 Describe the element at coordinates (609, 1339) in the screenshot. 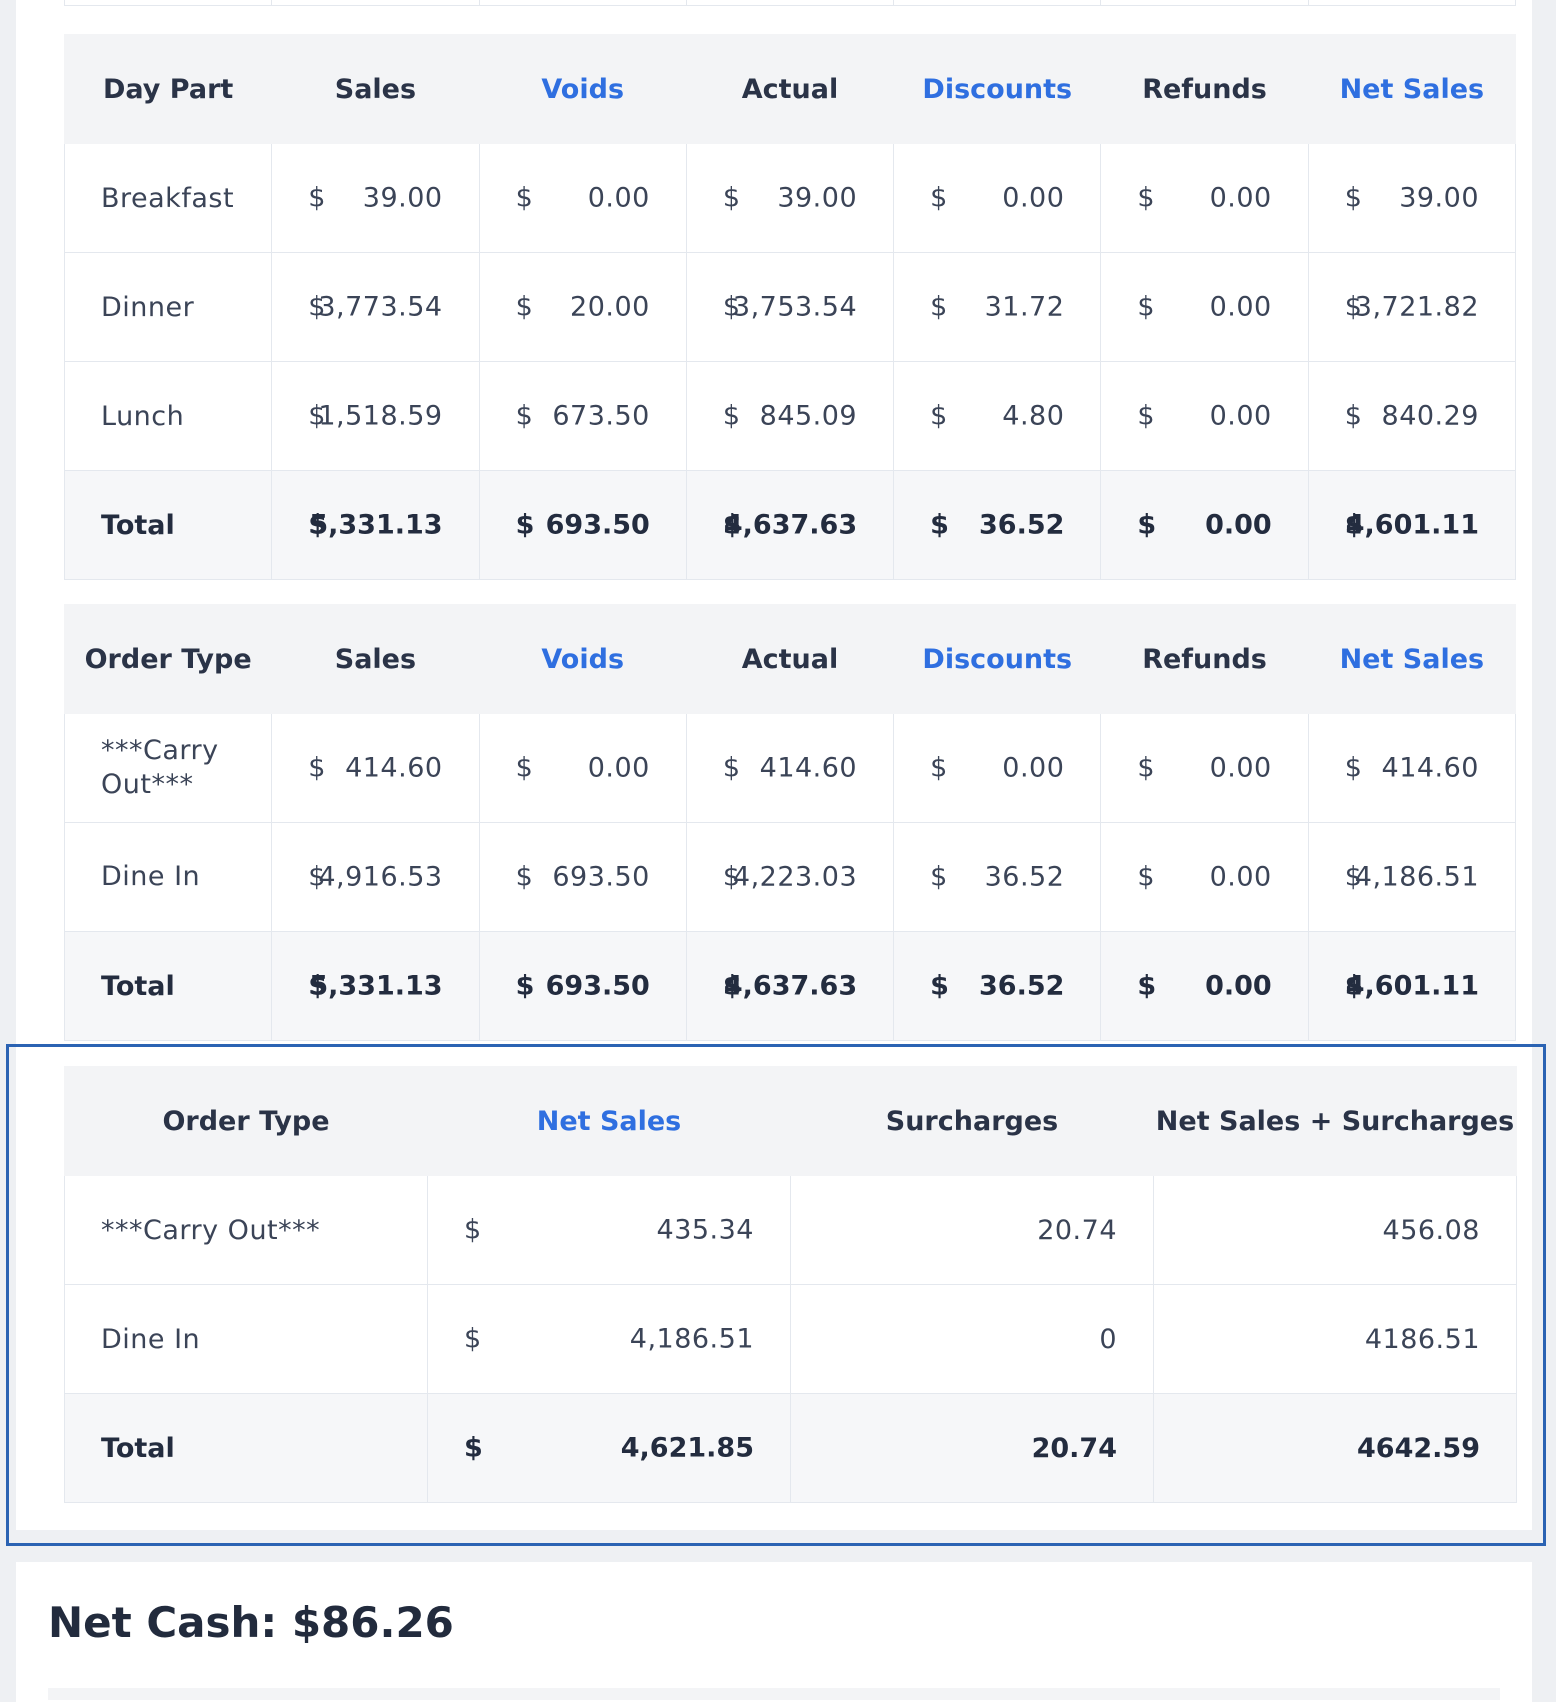

I see `net-sales-cell: $ 4,186.51` at that location.